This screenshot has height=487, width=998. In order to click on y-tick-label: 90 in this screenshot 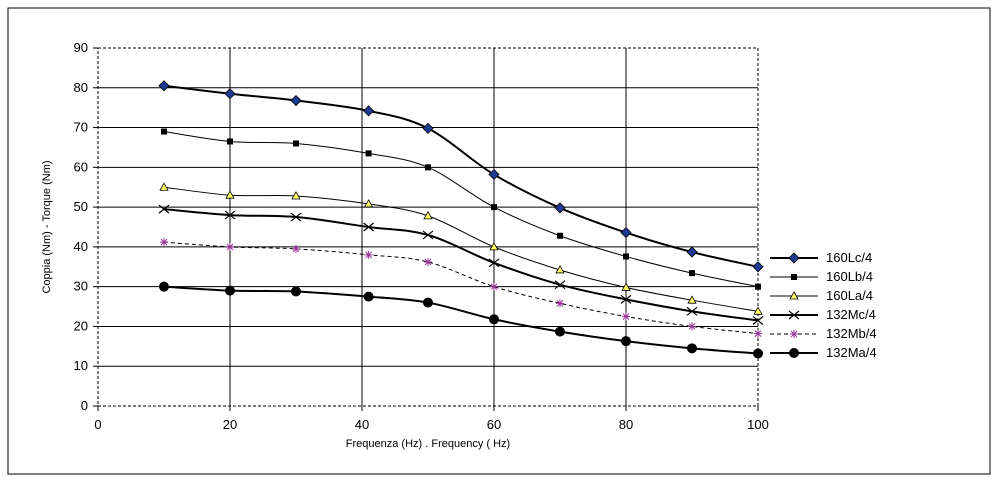, I will do `click(81, 47)`.